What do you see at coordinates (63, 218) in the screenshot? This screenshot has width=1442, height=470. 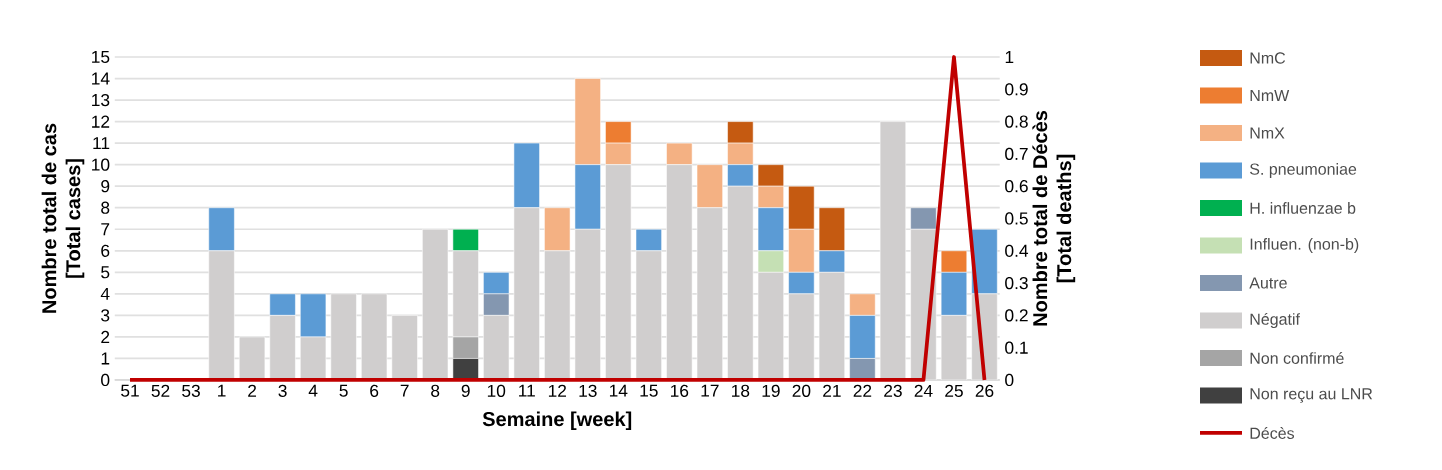 I see `y-axis-title: Nombre total de cas [Total cases]` at bounding box center [63, 218].